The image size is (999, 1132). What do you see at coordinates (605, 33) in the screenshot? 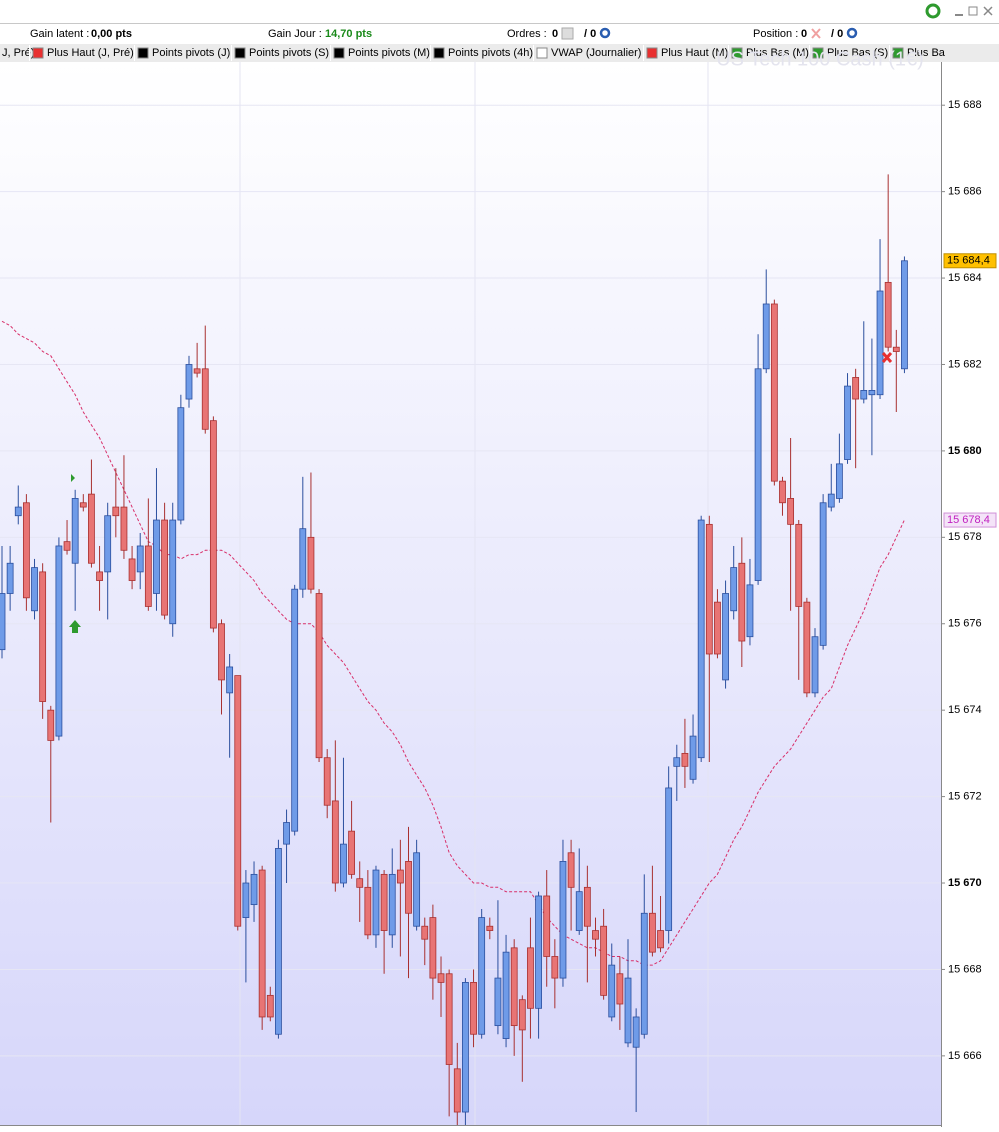
I see `ordres-settings-icon` at bounding box center [605, 33].